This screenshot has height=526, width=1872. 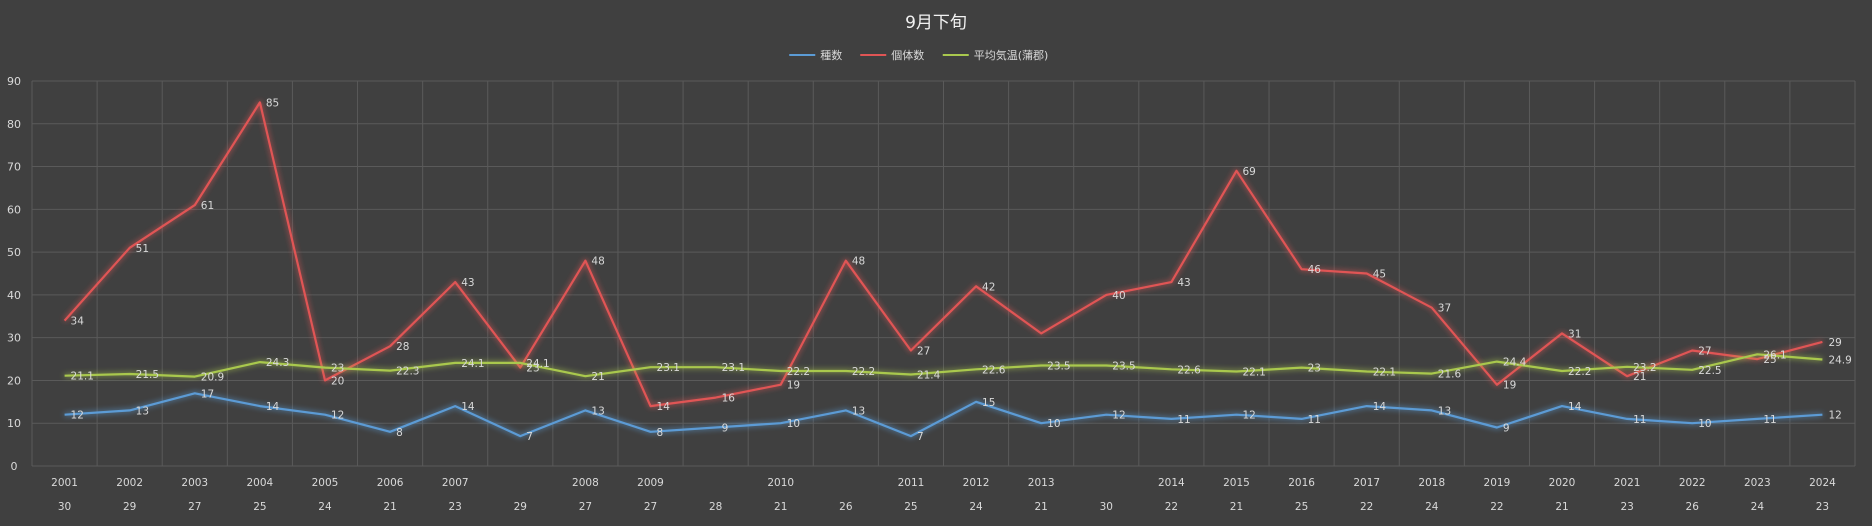 What do you see at coordinates (14, 274) in the screenshot?
I see `y-axis: 0 10 20 30 40 50 60 70 80 90` at bounding box center [14, 274].